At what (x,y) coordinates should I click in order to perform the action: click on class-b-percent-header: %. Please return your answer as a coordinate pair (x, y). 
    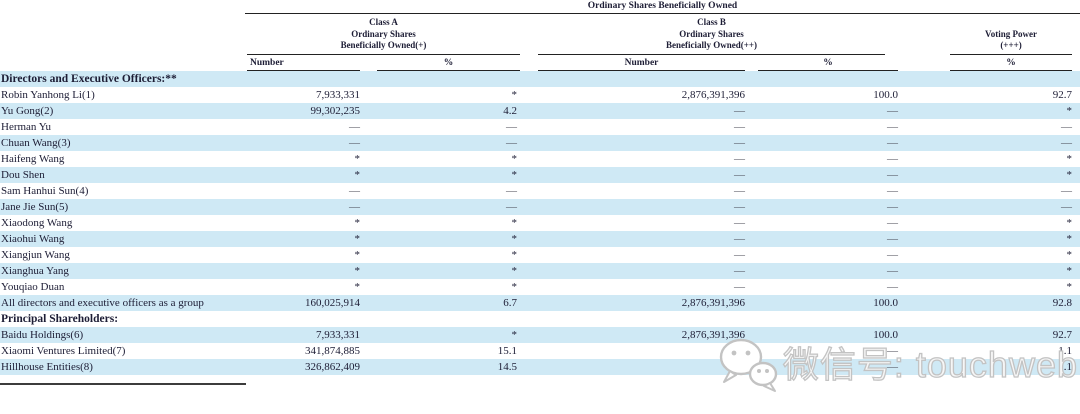
    Looking at the image, I should click on (824, 63).